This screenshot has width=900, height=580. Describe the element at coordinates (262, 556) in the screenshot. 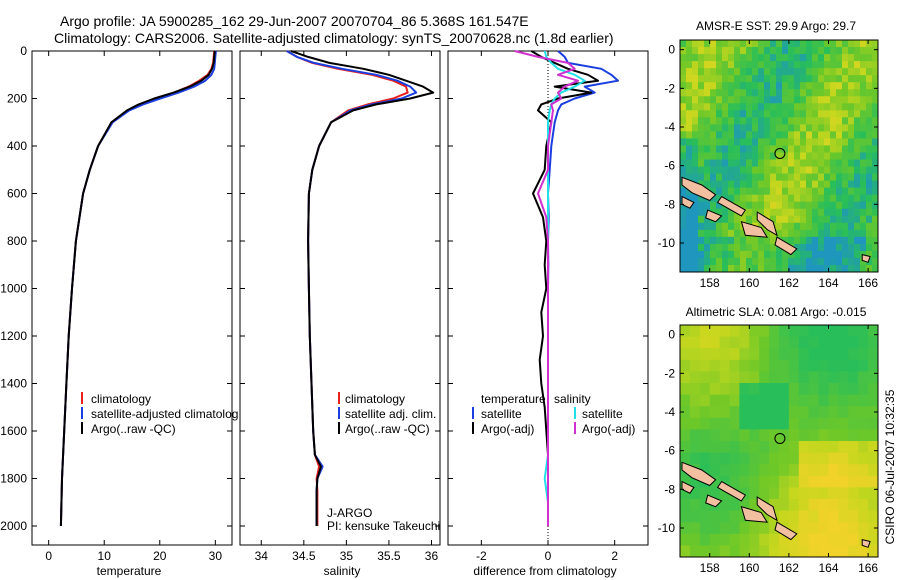

I see `x-tick-label: 34` at that location.